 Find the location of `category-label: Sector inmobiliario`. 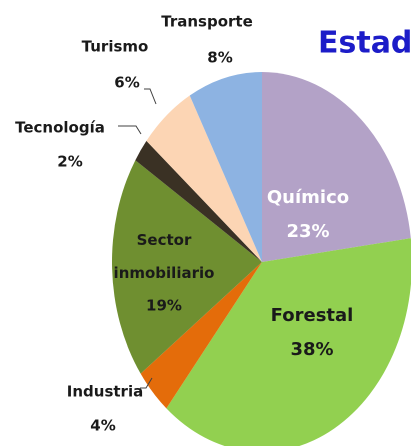

category-label: Sector inmobiliario is located at coordinates (164, 256).